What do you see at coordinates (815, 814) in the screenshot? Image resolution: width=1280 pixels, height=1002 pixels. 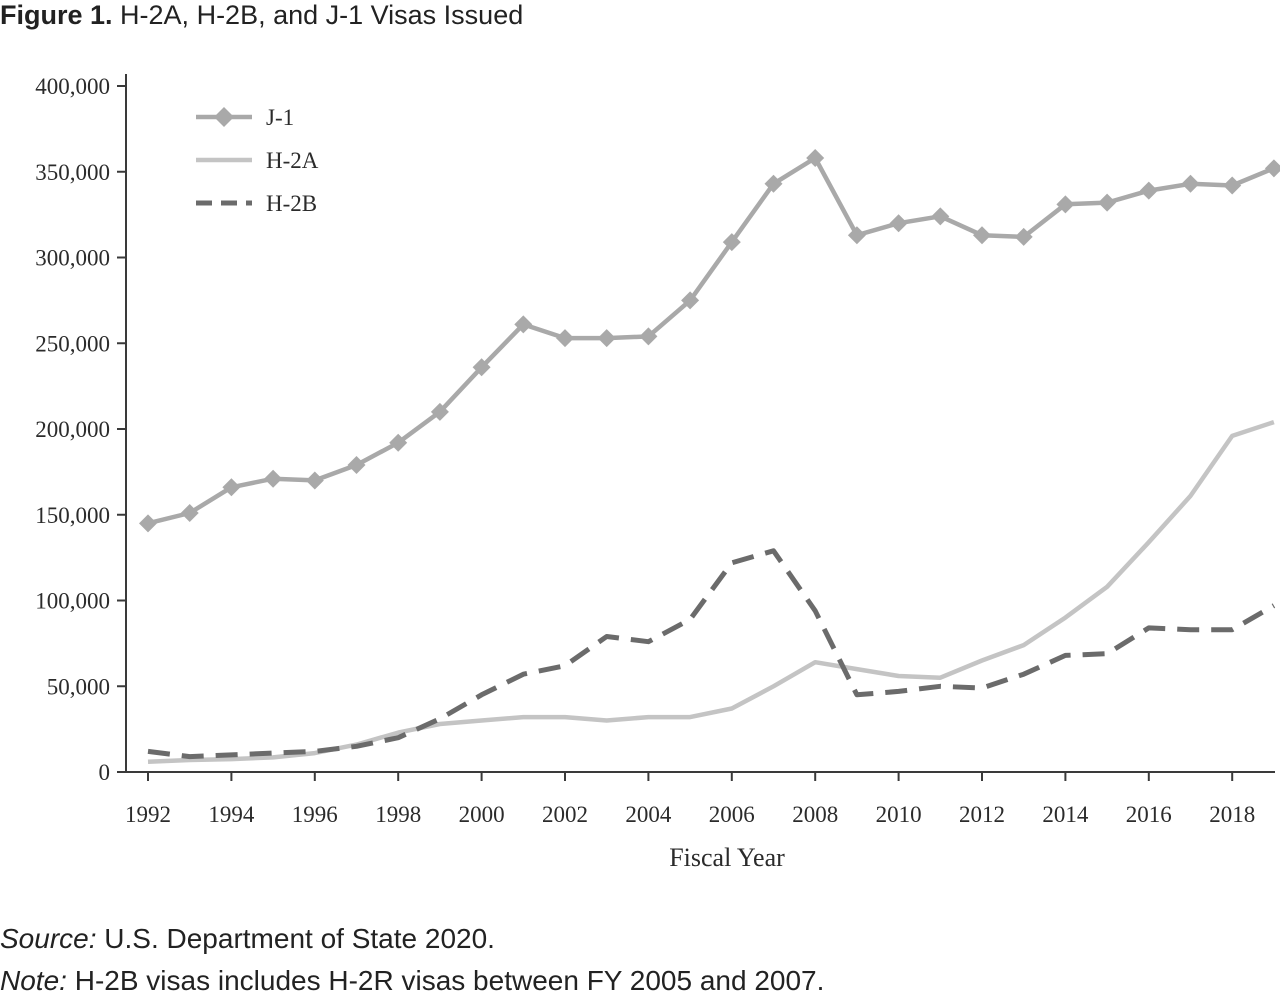 I see `x-tick-label: 2008` at bounding box center [815, 814].